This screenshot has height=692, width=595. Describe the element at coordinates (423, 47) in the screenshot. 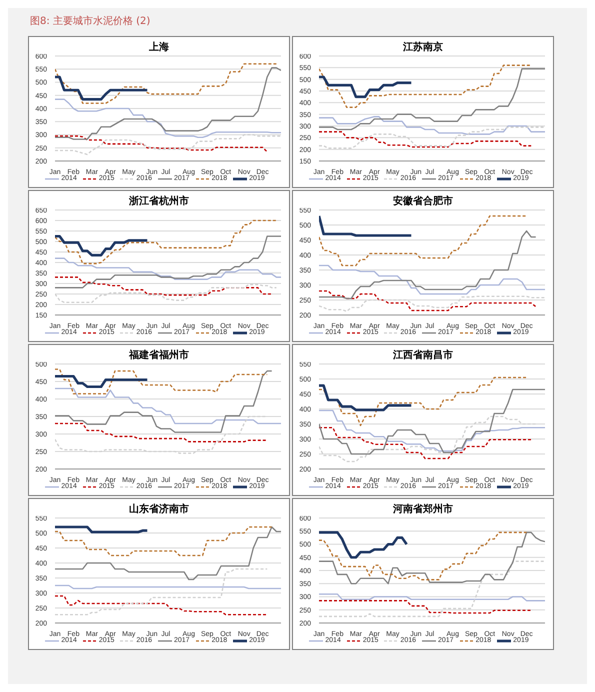

I see `chart-title: 江苏南京` at that location.